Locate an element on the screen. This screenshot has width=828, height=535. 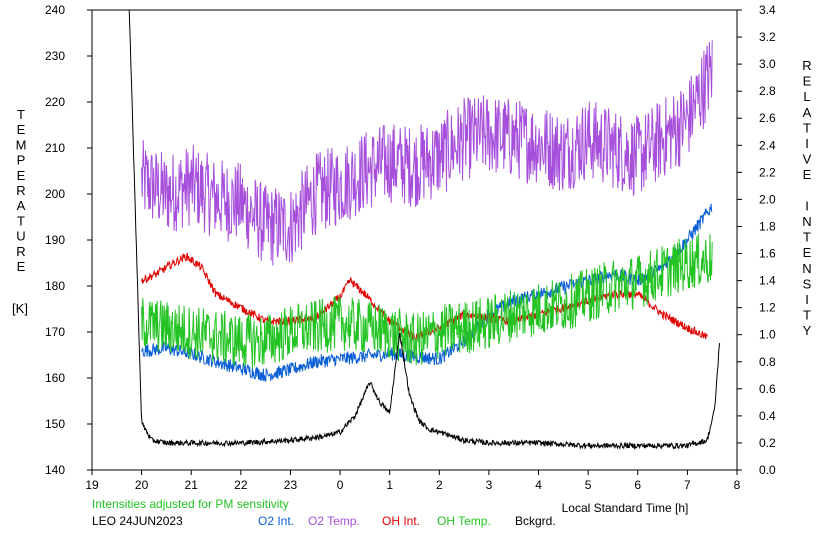
y-right-label-letter: L is located at coordinates (806, 96).